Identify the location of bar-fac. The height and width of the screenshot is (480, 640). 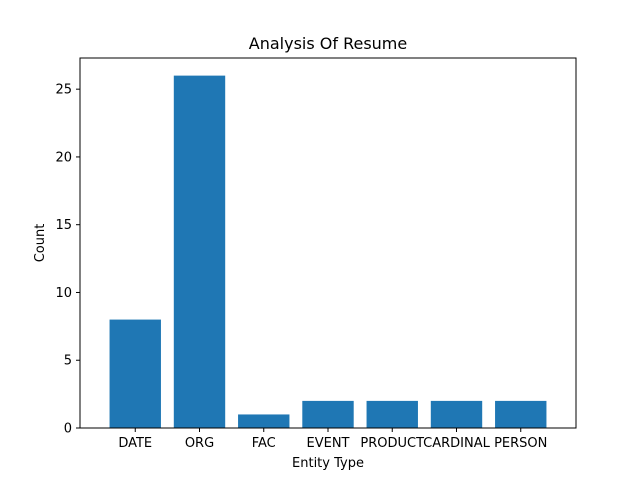
(264, 421).